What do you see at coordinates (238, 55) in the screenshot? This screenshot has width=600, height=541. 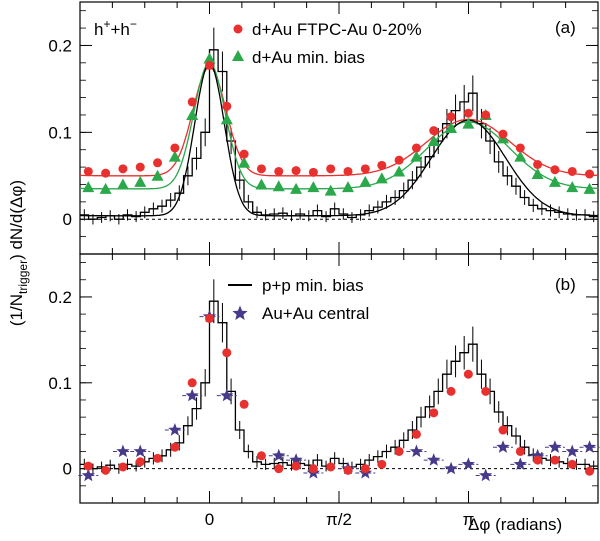 I see `legend-marker-dau-minbias` at bounding box center [238, 55].